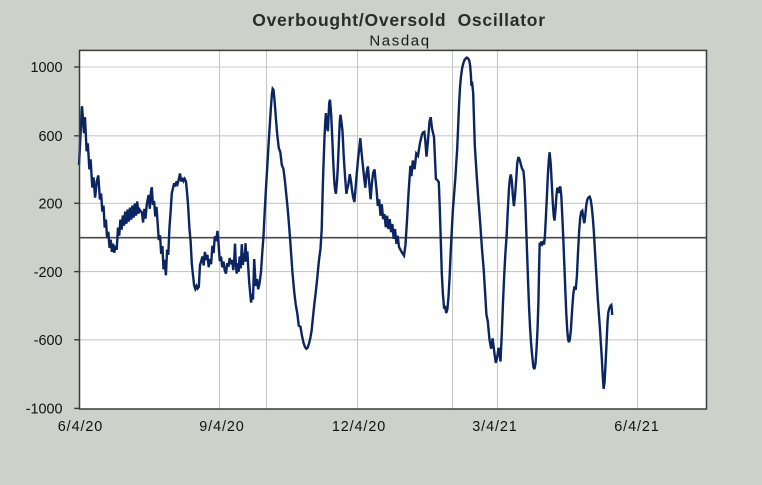  I want to click on svg-text: 9/4/20, so click(221, 427).